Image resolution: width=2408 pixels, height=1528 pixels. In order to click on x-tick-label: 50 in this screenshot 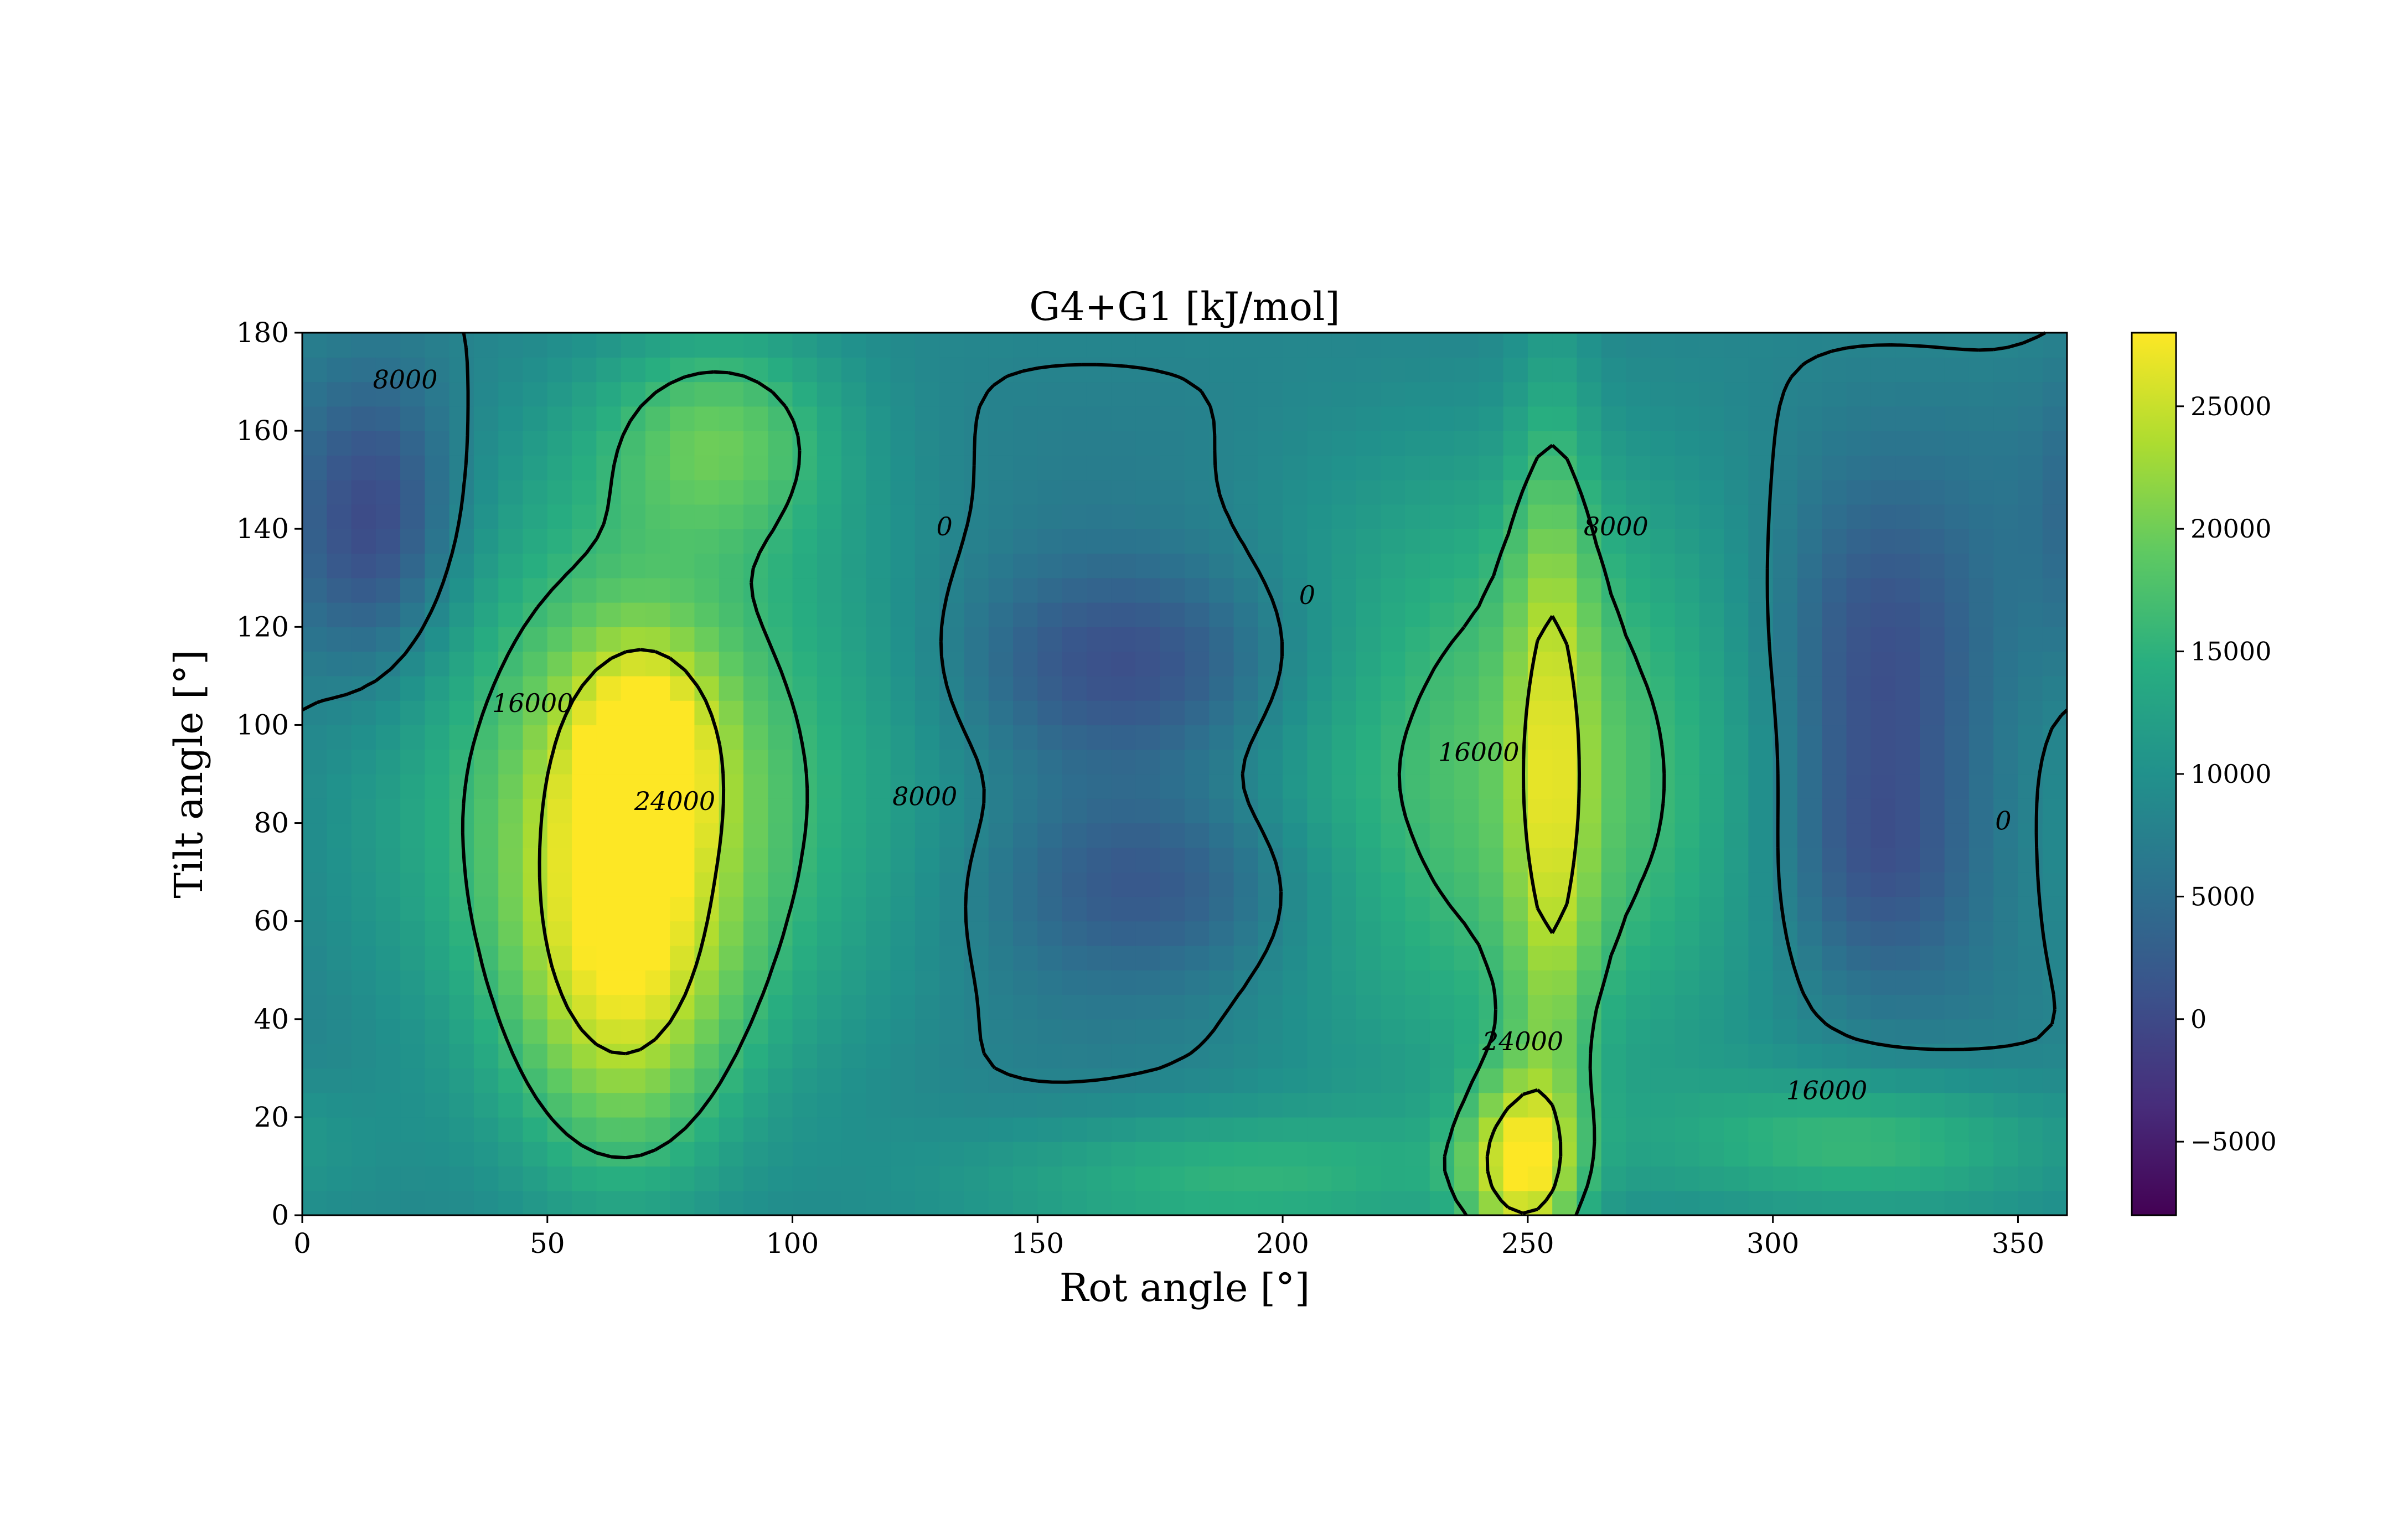, I will do `click(547, 1243)`.